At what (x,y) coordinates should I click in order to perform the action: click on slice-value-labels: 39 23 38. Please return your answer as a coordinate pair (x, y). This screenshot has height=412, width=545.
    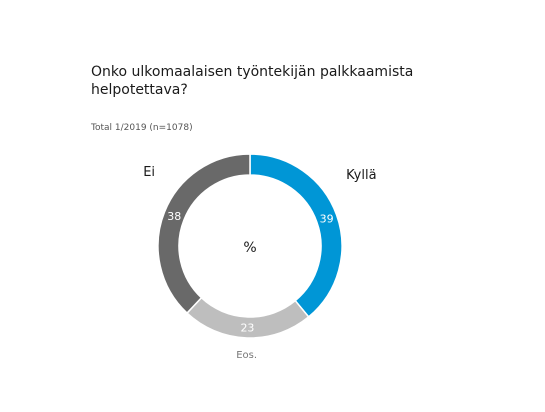
    Looking at the image, I should click on (250, 272).